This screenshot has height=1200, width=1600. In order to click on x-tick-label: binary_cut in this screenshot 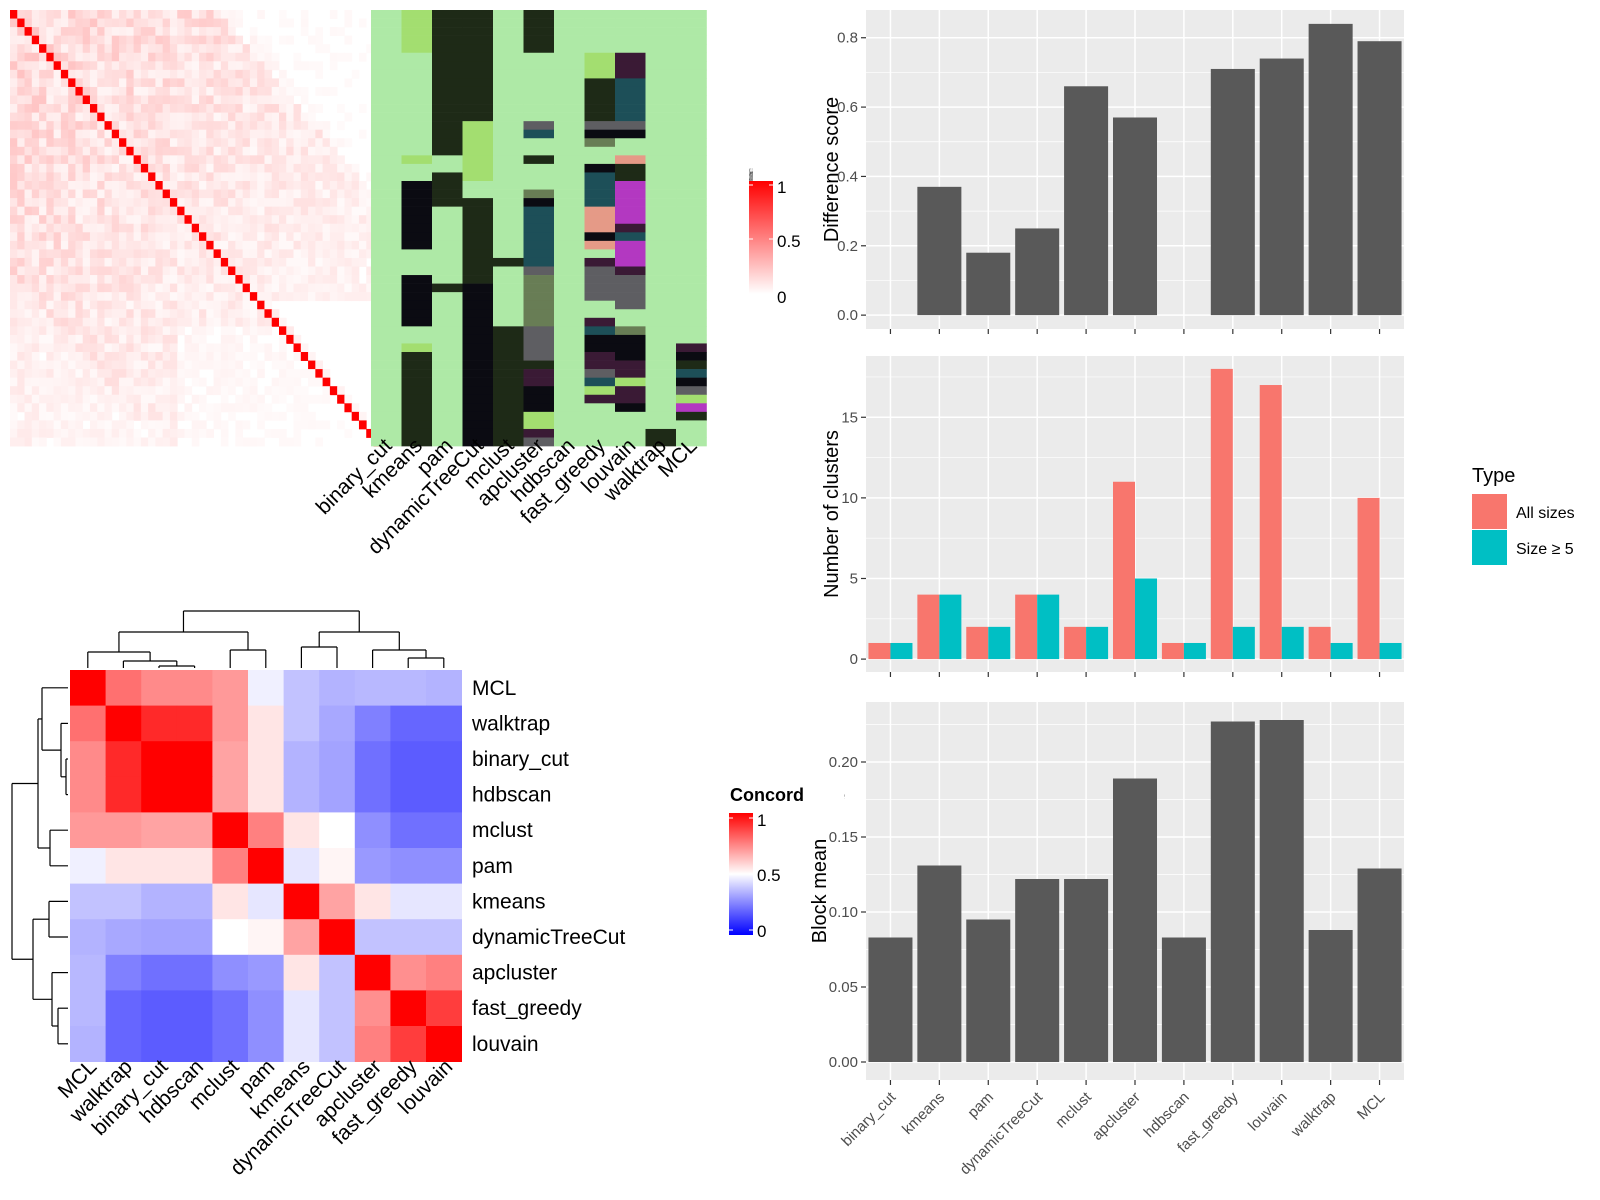, I will do `click(869, 1119)`.